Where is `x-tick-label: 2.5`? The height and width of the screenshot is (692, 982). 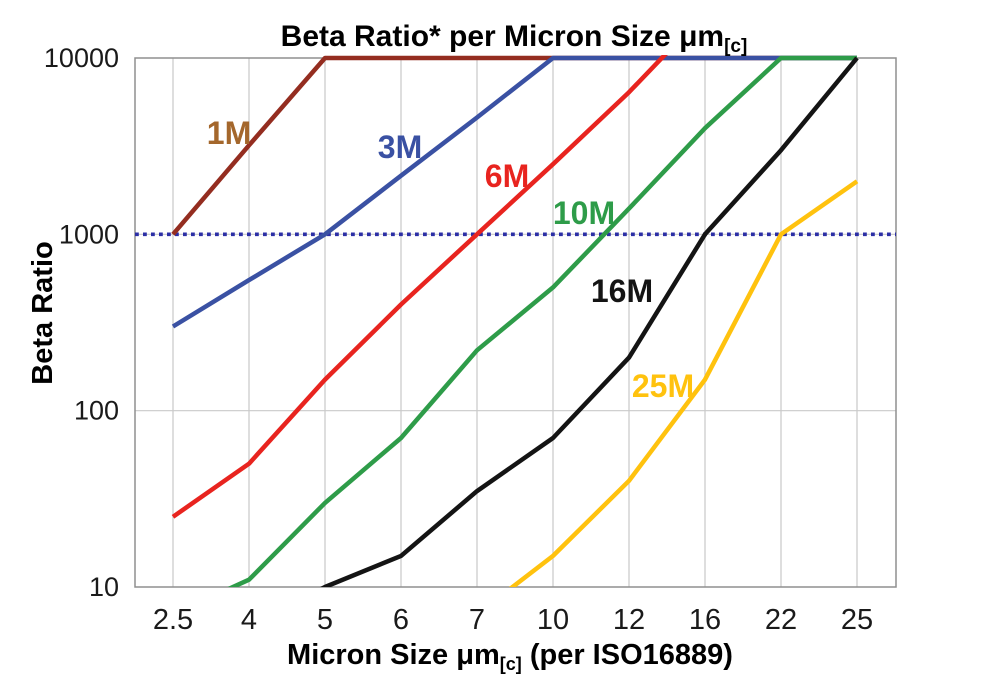
x-tick-label: 2.5 is located at coordinates (173, 620).